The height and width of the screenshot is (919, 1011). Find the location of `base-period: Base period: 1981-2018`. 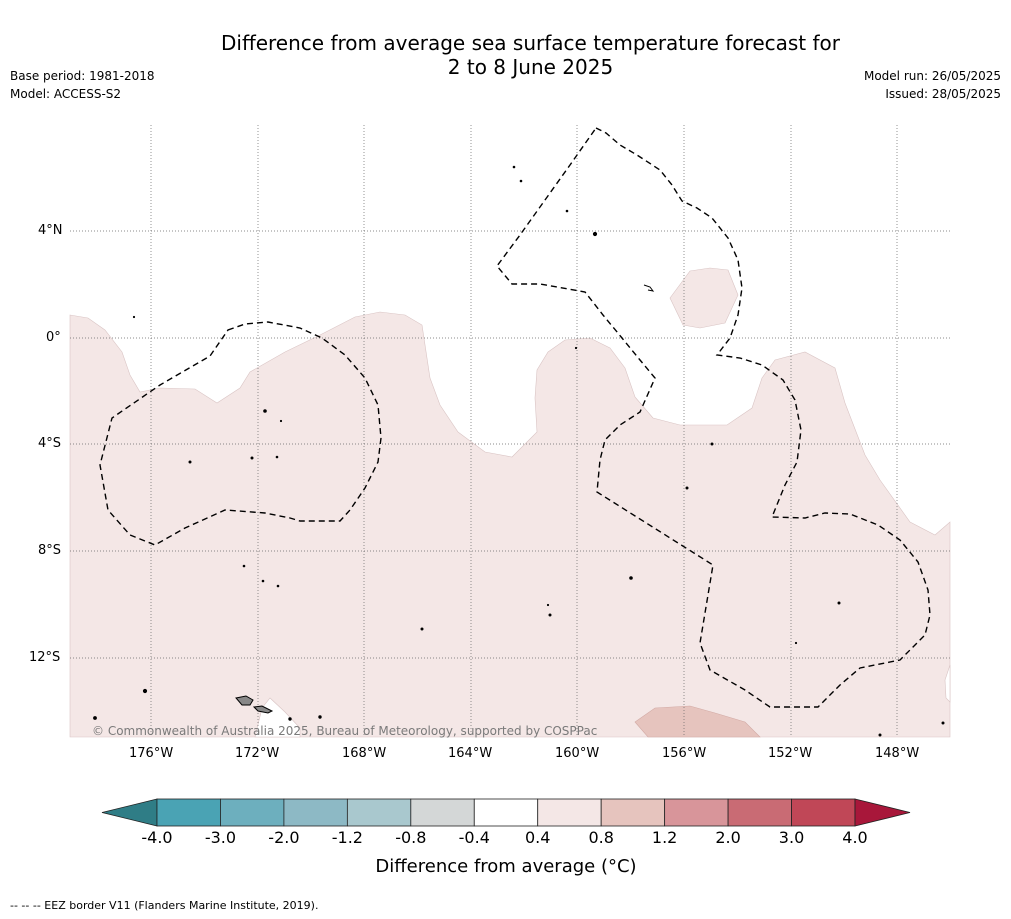

base-period: Base period: 1981-2018 is located at coordinates (82, 76).